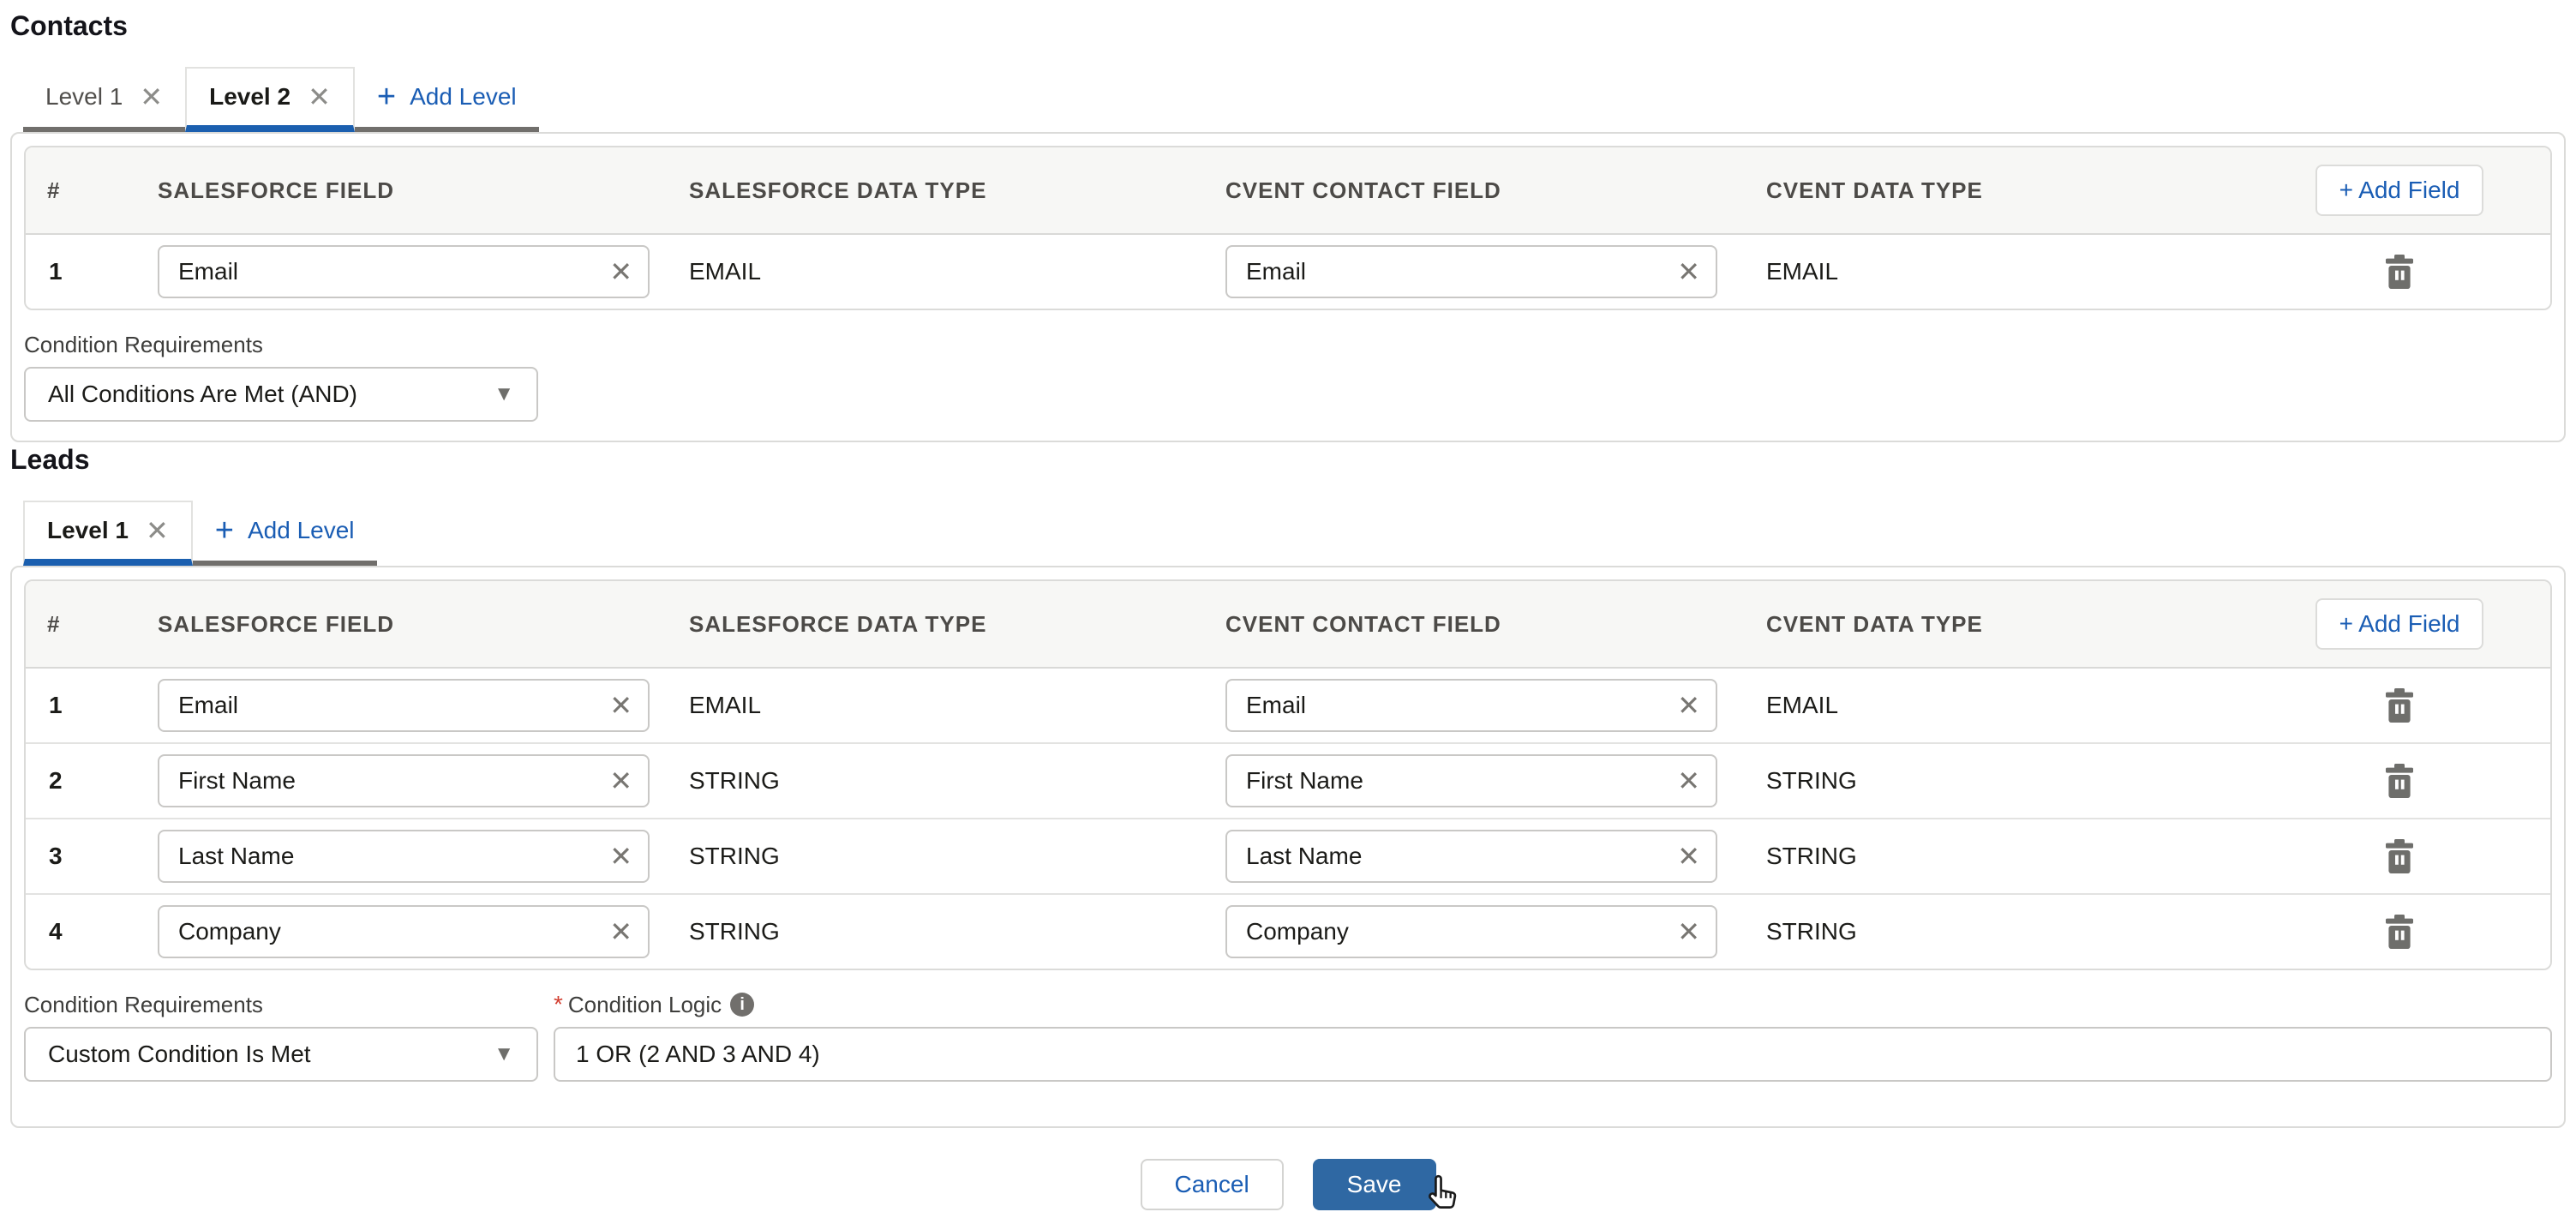 The image size is (2576, 1224). Describe the element at coordinates (446, 99) in the screenshot. I see `contacts-add-level-tab: + Add Level` at that location.